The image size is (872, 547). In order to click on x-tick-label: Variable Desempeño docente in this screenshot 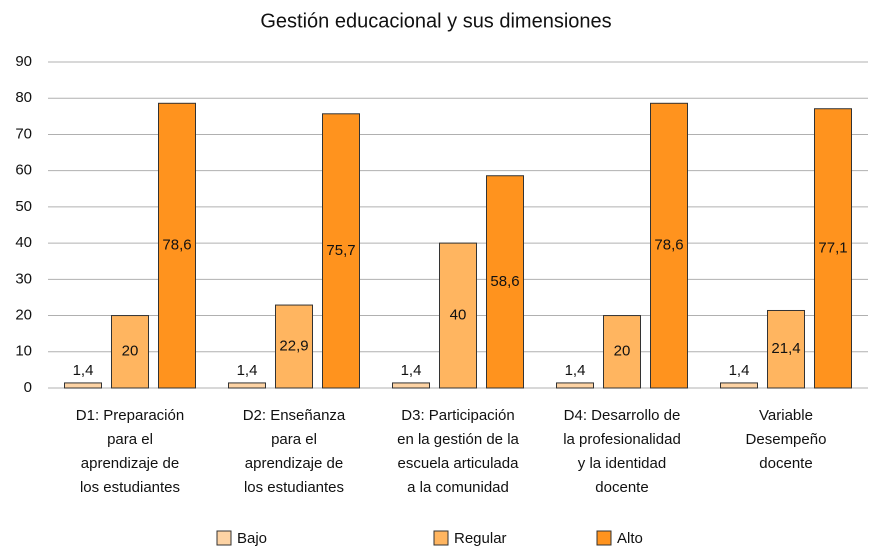, I will do `click(786, 439)`.